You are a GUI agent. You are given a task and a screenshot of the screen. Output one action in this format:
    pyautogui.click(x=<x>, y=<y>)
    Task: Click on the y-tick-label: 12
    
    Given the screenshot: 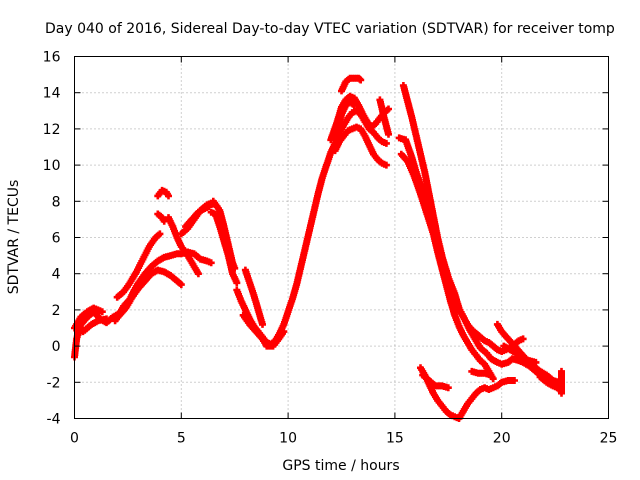 What is the action you would take?
    pyautogui.click(x=52, y=130)
    